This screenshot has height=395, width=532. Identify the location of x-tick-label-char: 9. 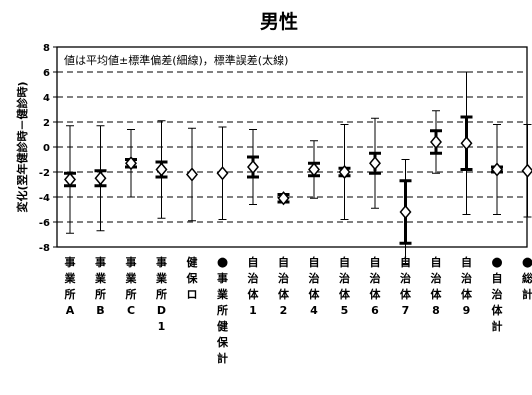
(467, 310).